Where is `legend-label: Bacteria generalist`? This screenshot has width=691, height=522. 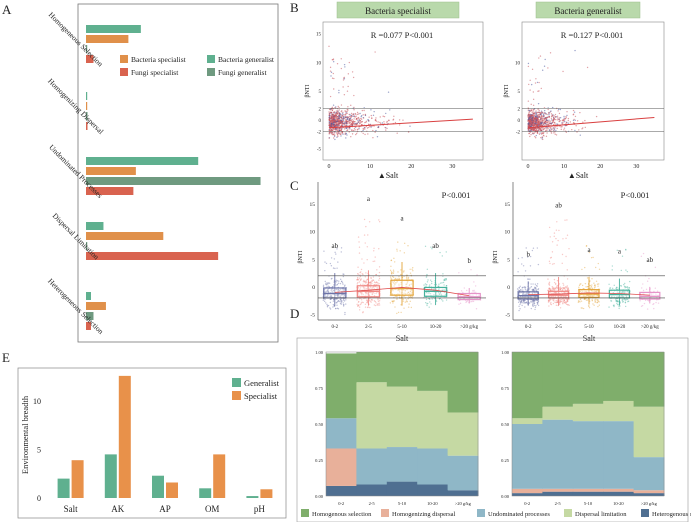 legend-label: Bacteria generalist is located at coordinates (246, 59).